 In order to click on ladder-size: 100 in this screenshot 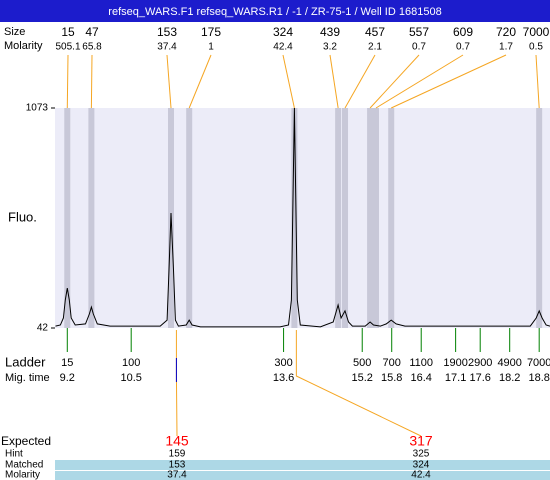, I will do `click(131, 363)`.